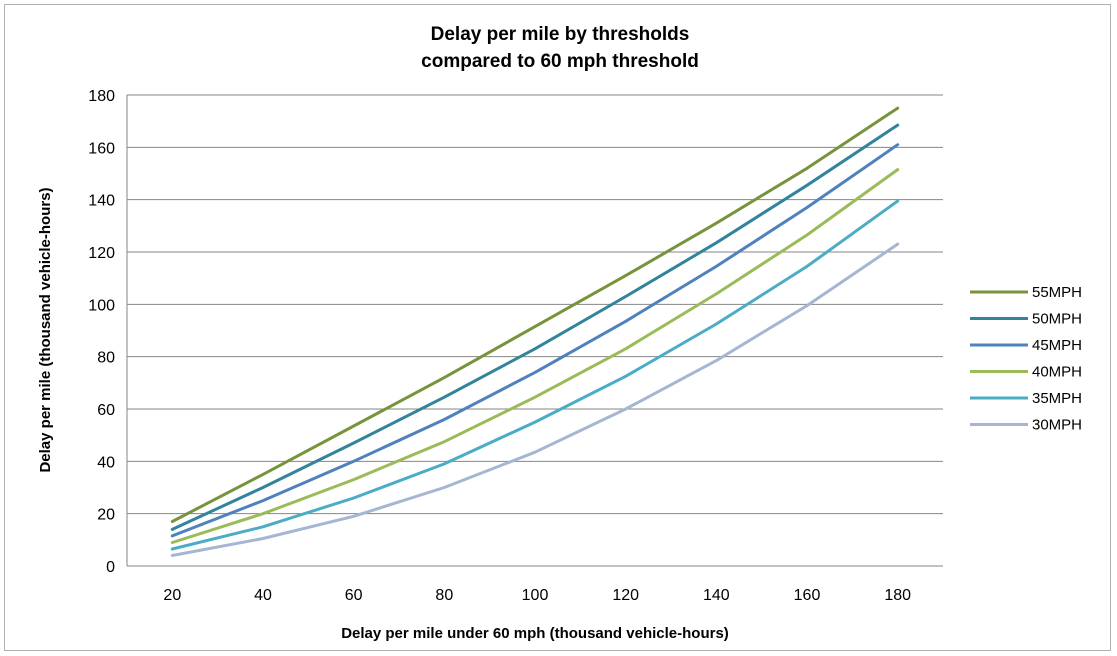 The image size is (1117, 656). I want to click on x-tick-label: 80, so click(444, 595).